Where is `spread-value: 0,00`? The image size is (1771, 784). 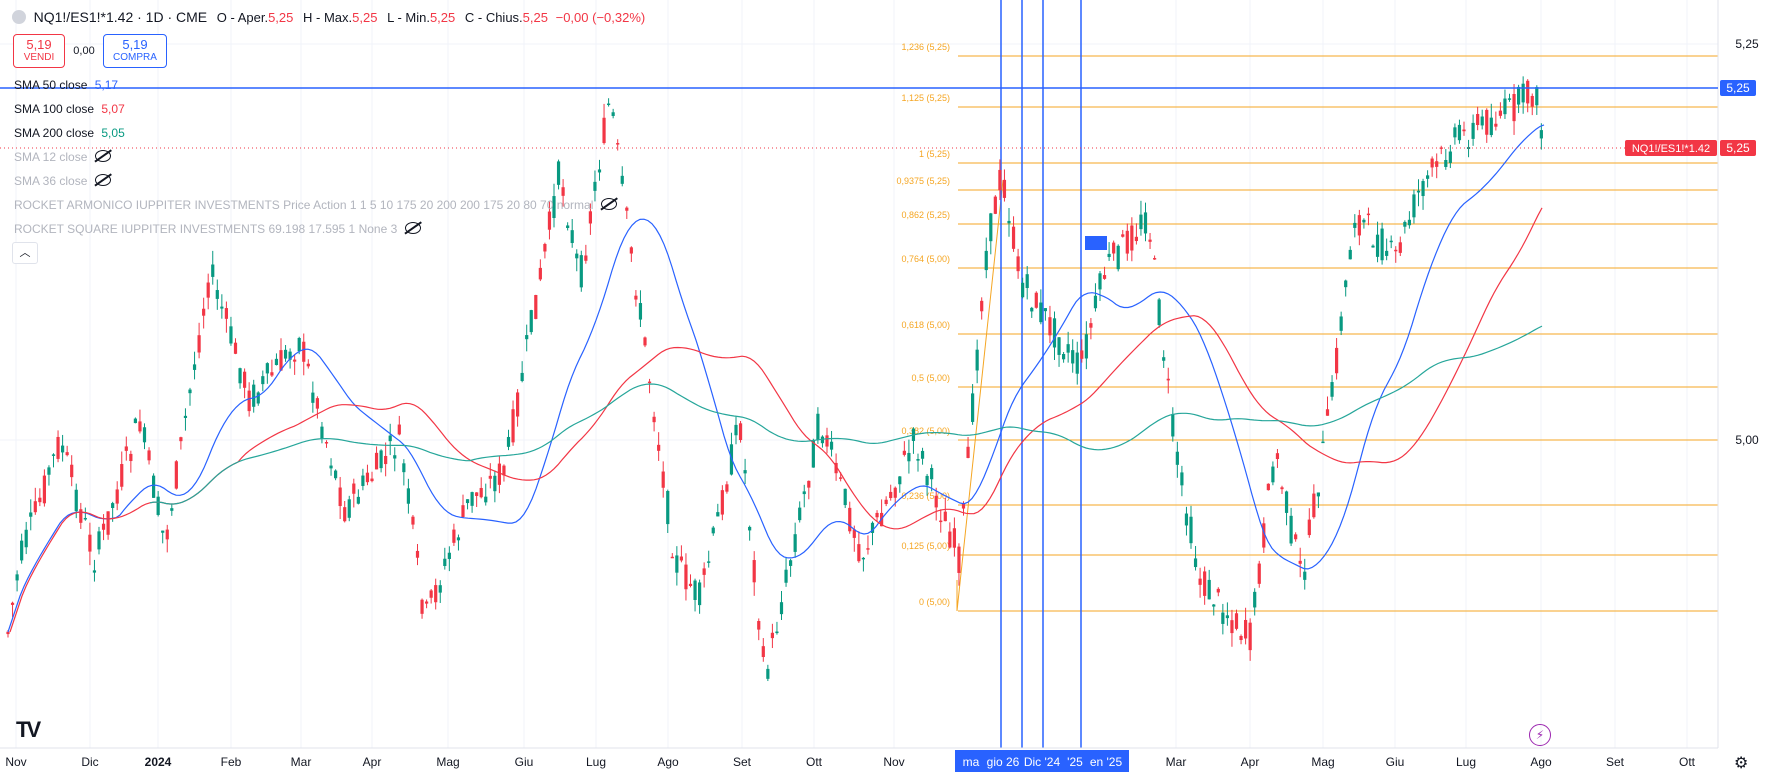 spread-value: 0,00 is located at coordinates (84, 51).